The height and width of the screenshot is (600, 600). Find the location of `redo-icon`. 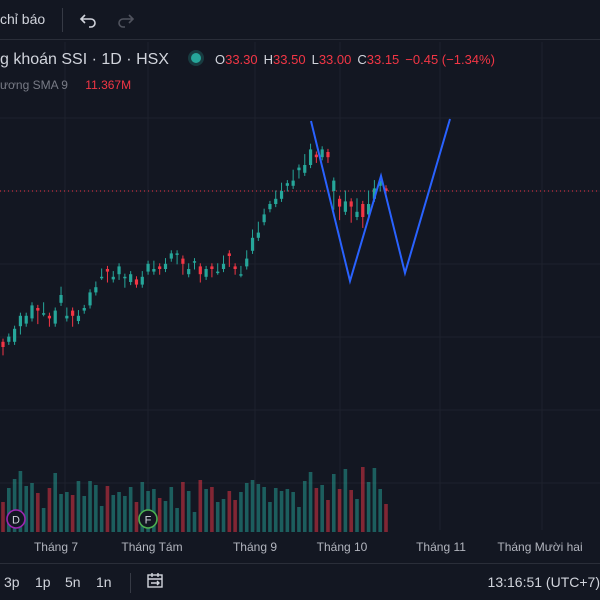

redo-icon is located at coordinates (126, 20).